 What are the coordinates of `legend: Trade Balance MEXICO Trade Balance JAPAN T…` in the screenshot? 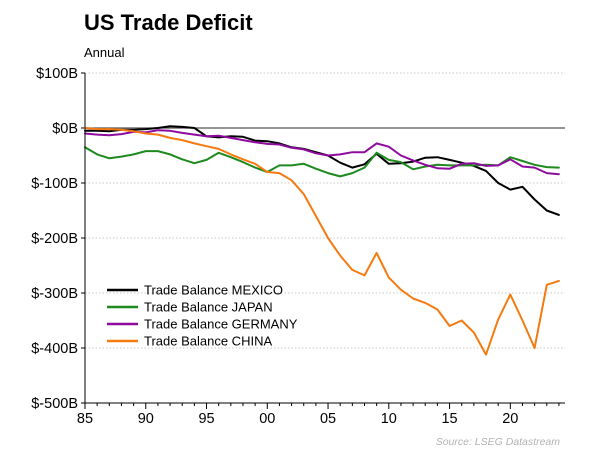 It's located at (202, 316).